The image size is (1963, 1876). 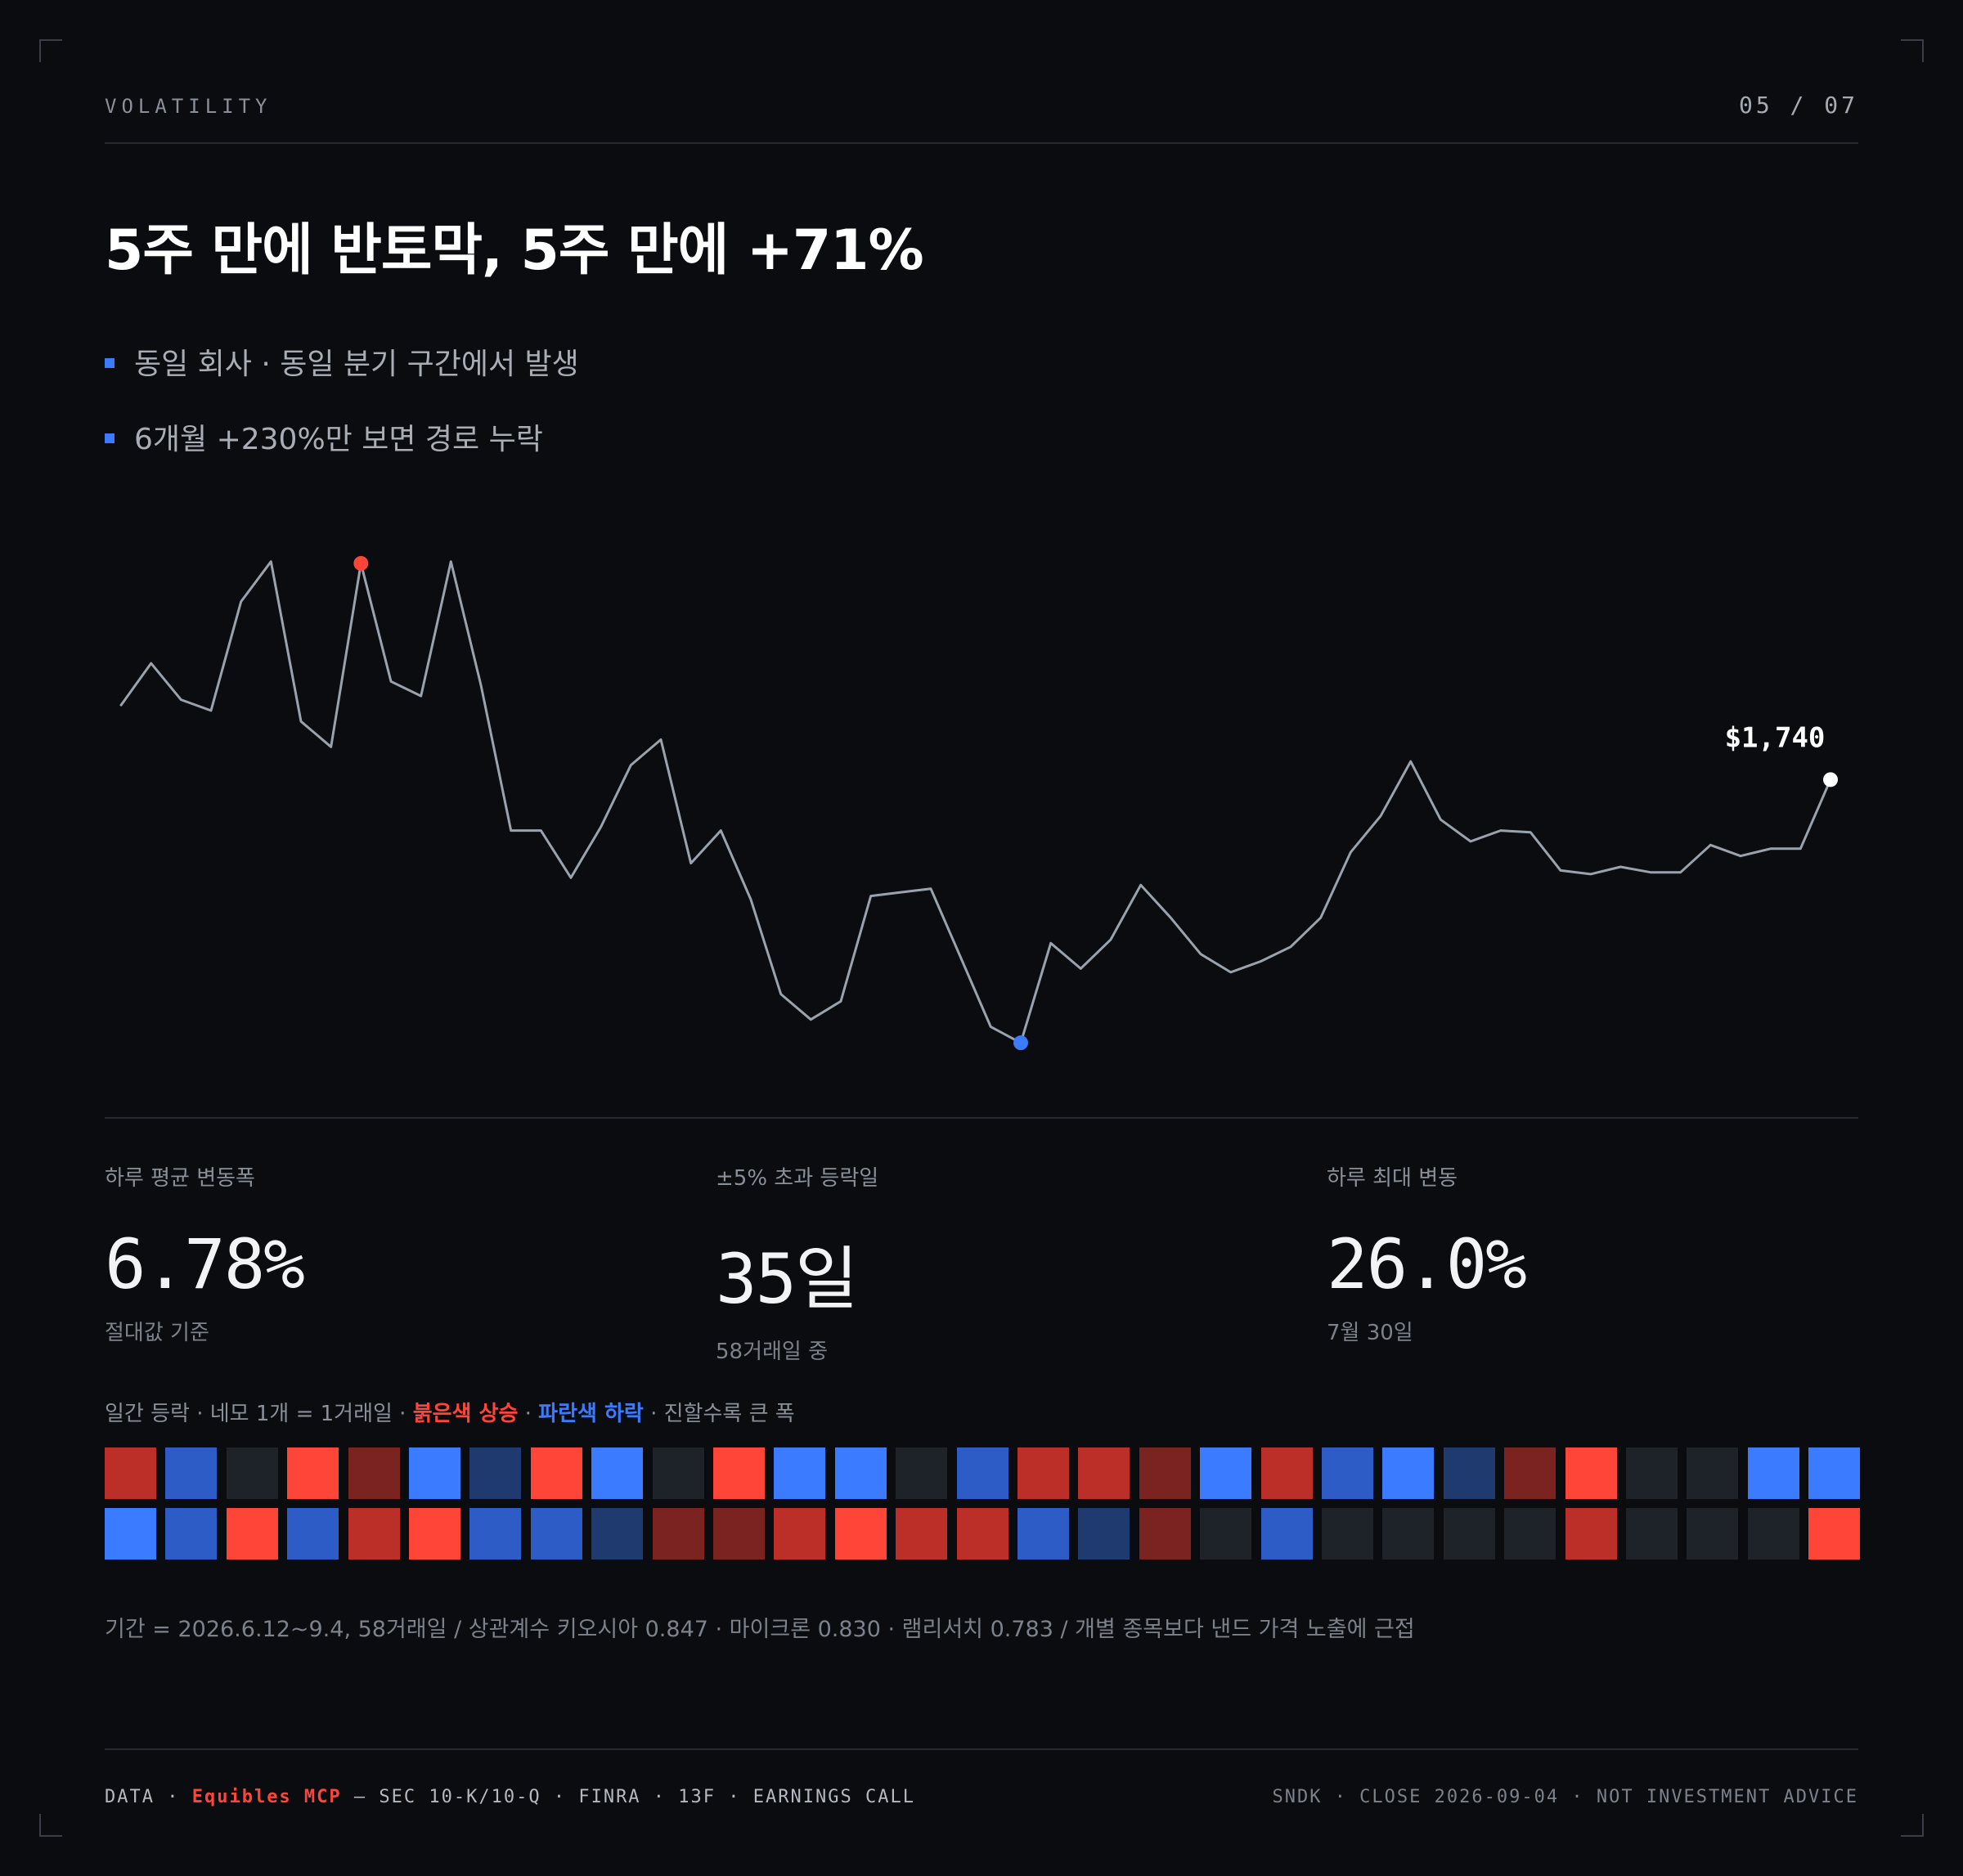 I want to click on section-label: VOLATILITY, so click(x=188, y=106).